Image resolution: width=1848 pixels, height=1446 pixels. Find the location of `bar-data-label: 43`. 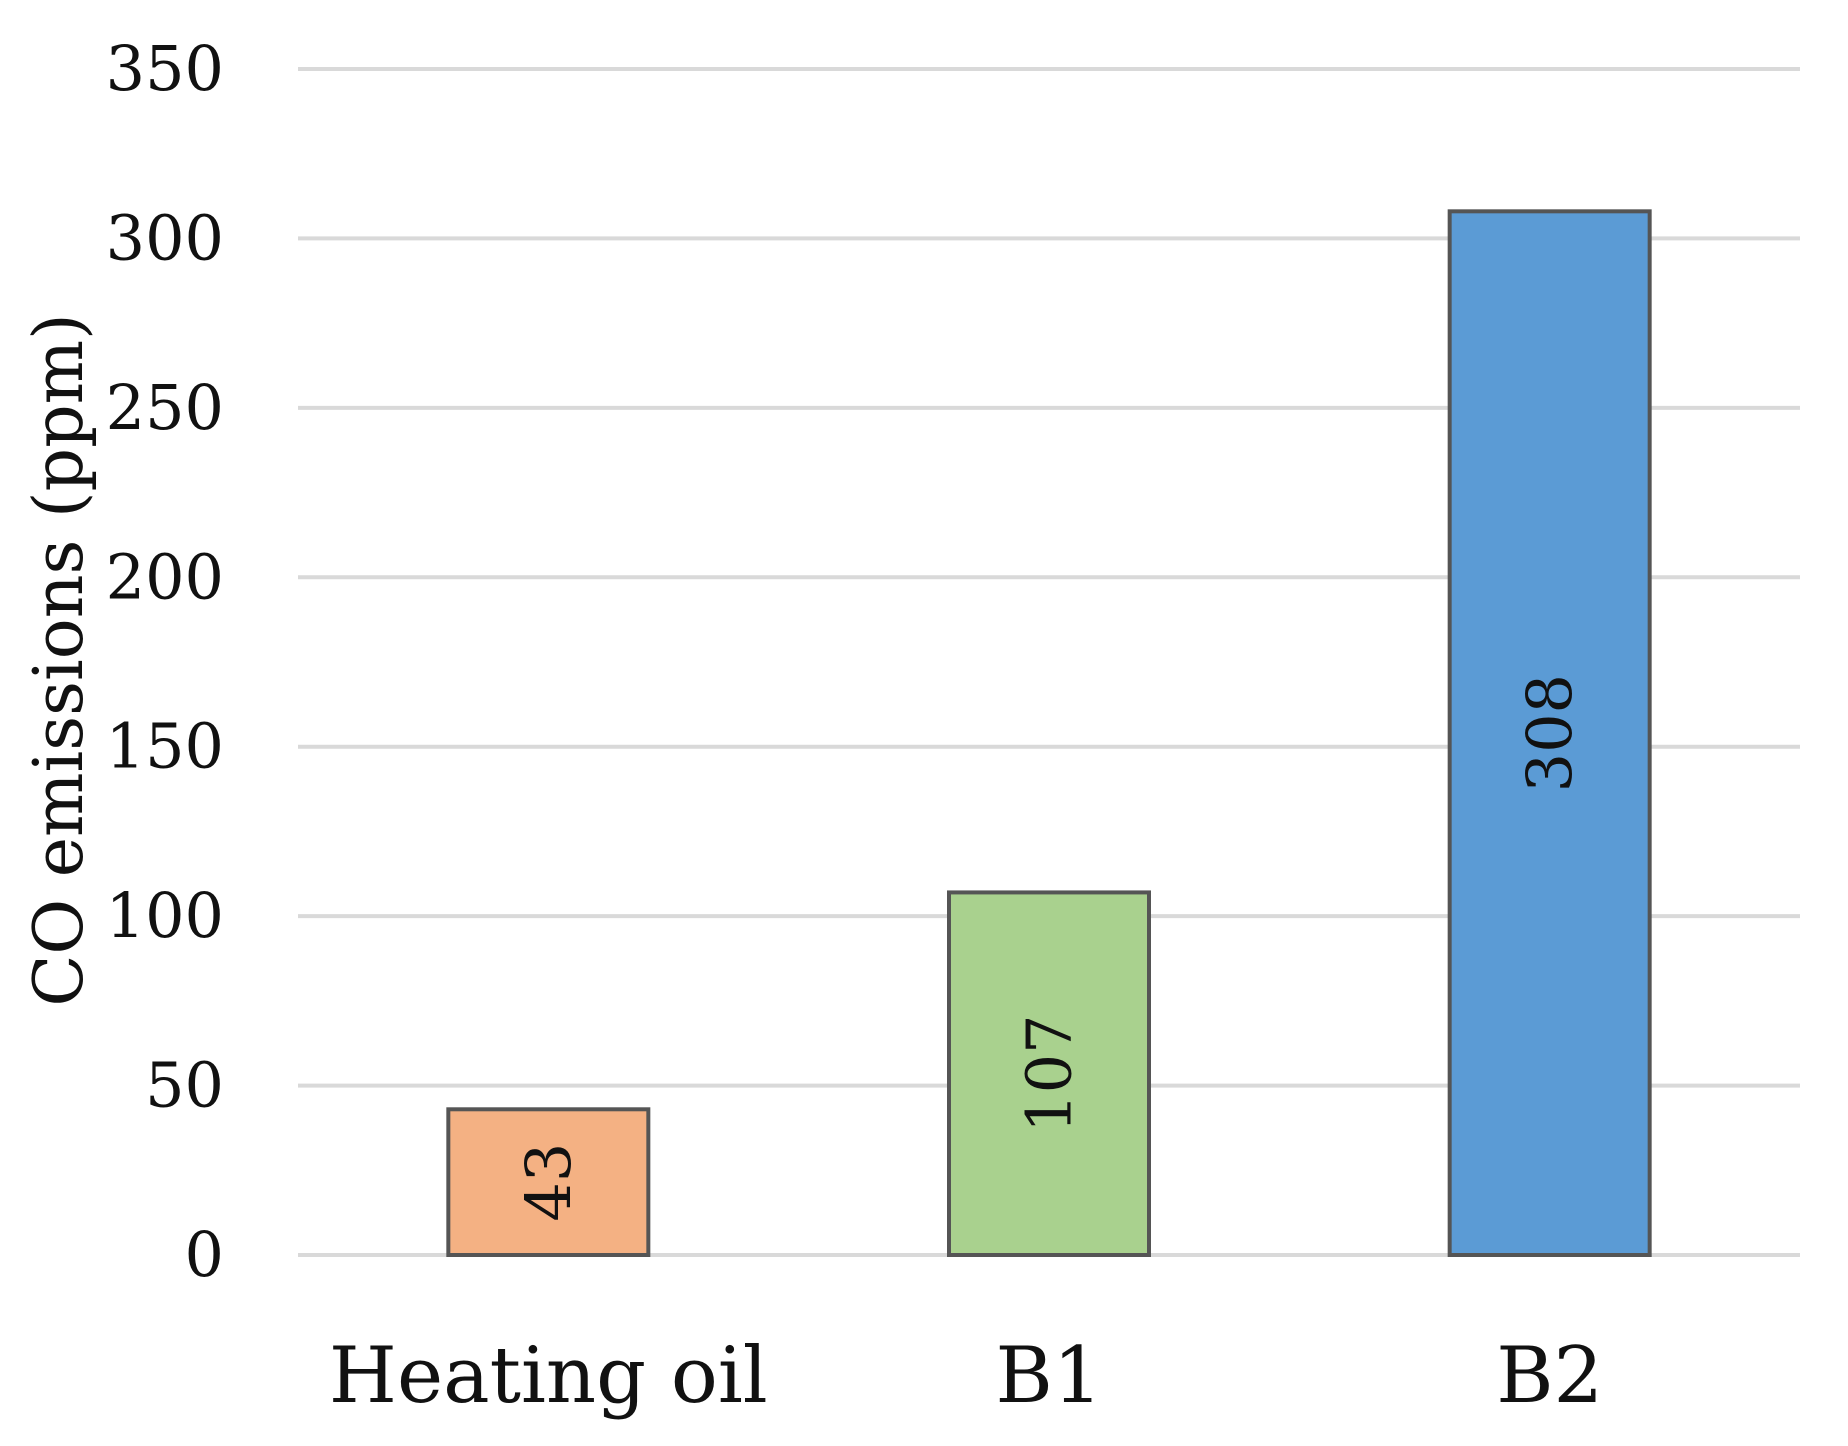

bar-data-label: 43 is located at coordinates (548, 1182).